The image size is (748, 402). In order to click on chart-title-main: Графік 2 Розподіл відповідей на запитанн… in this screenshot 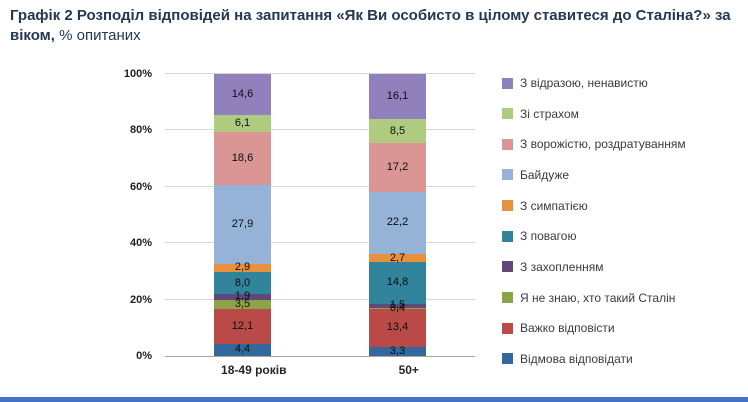, I will do `click(370, 26)`.